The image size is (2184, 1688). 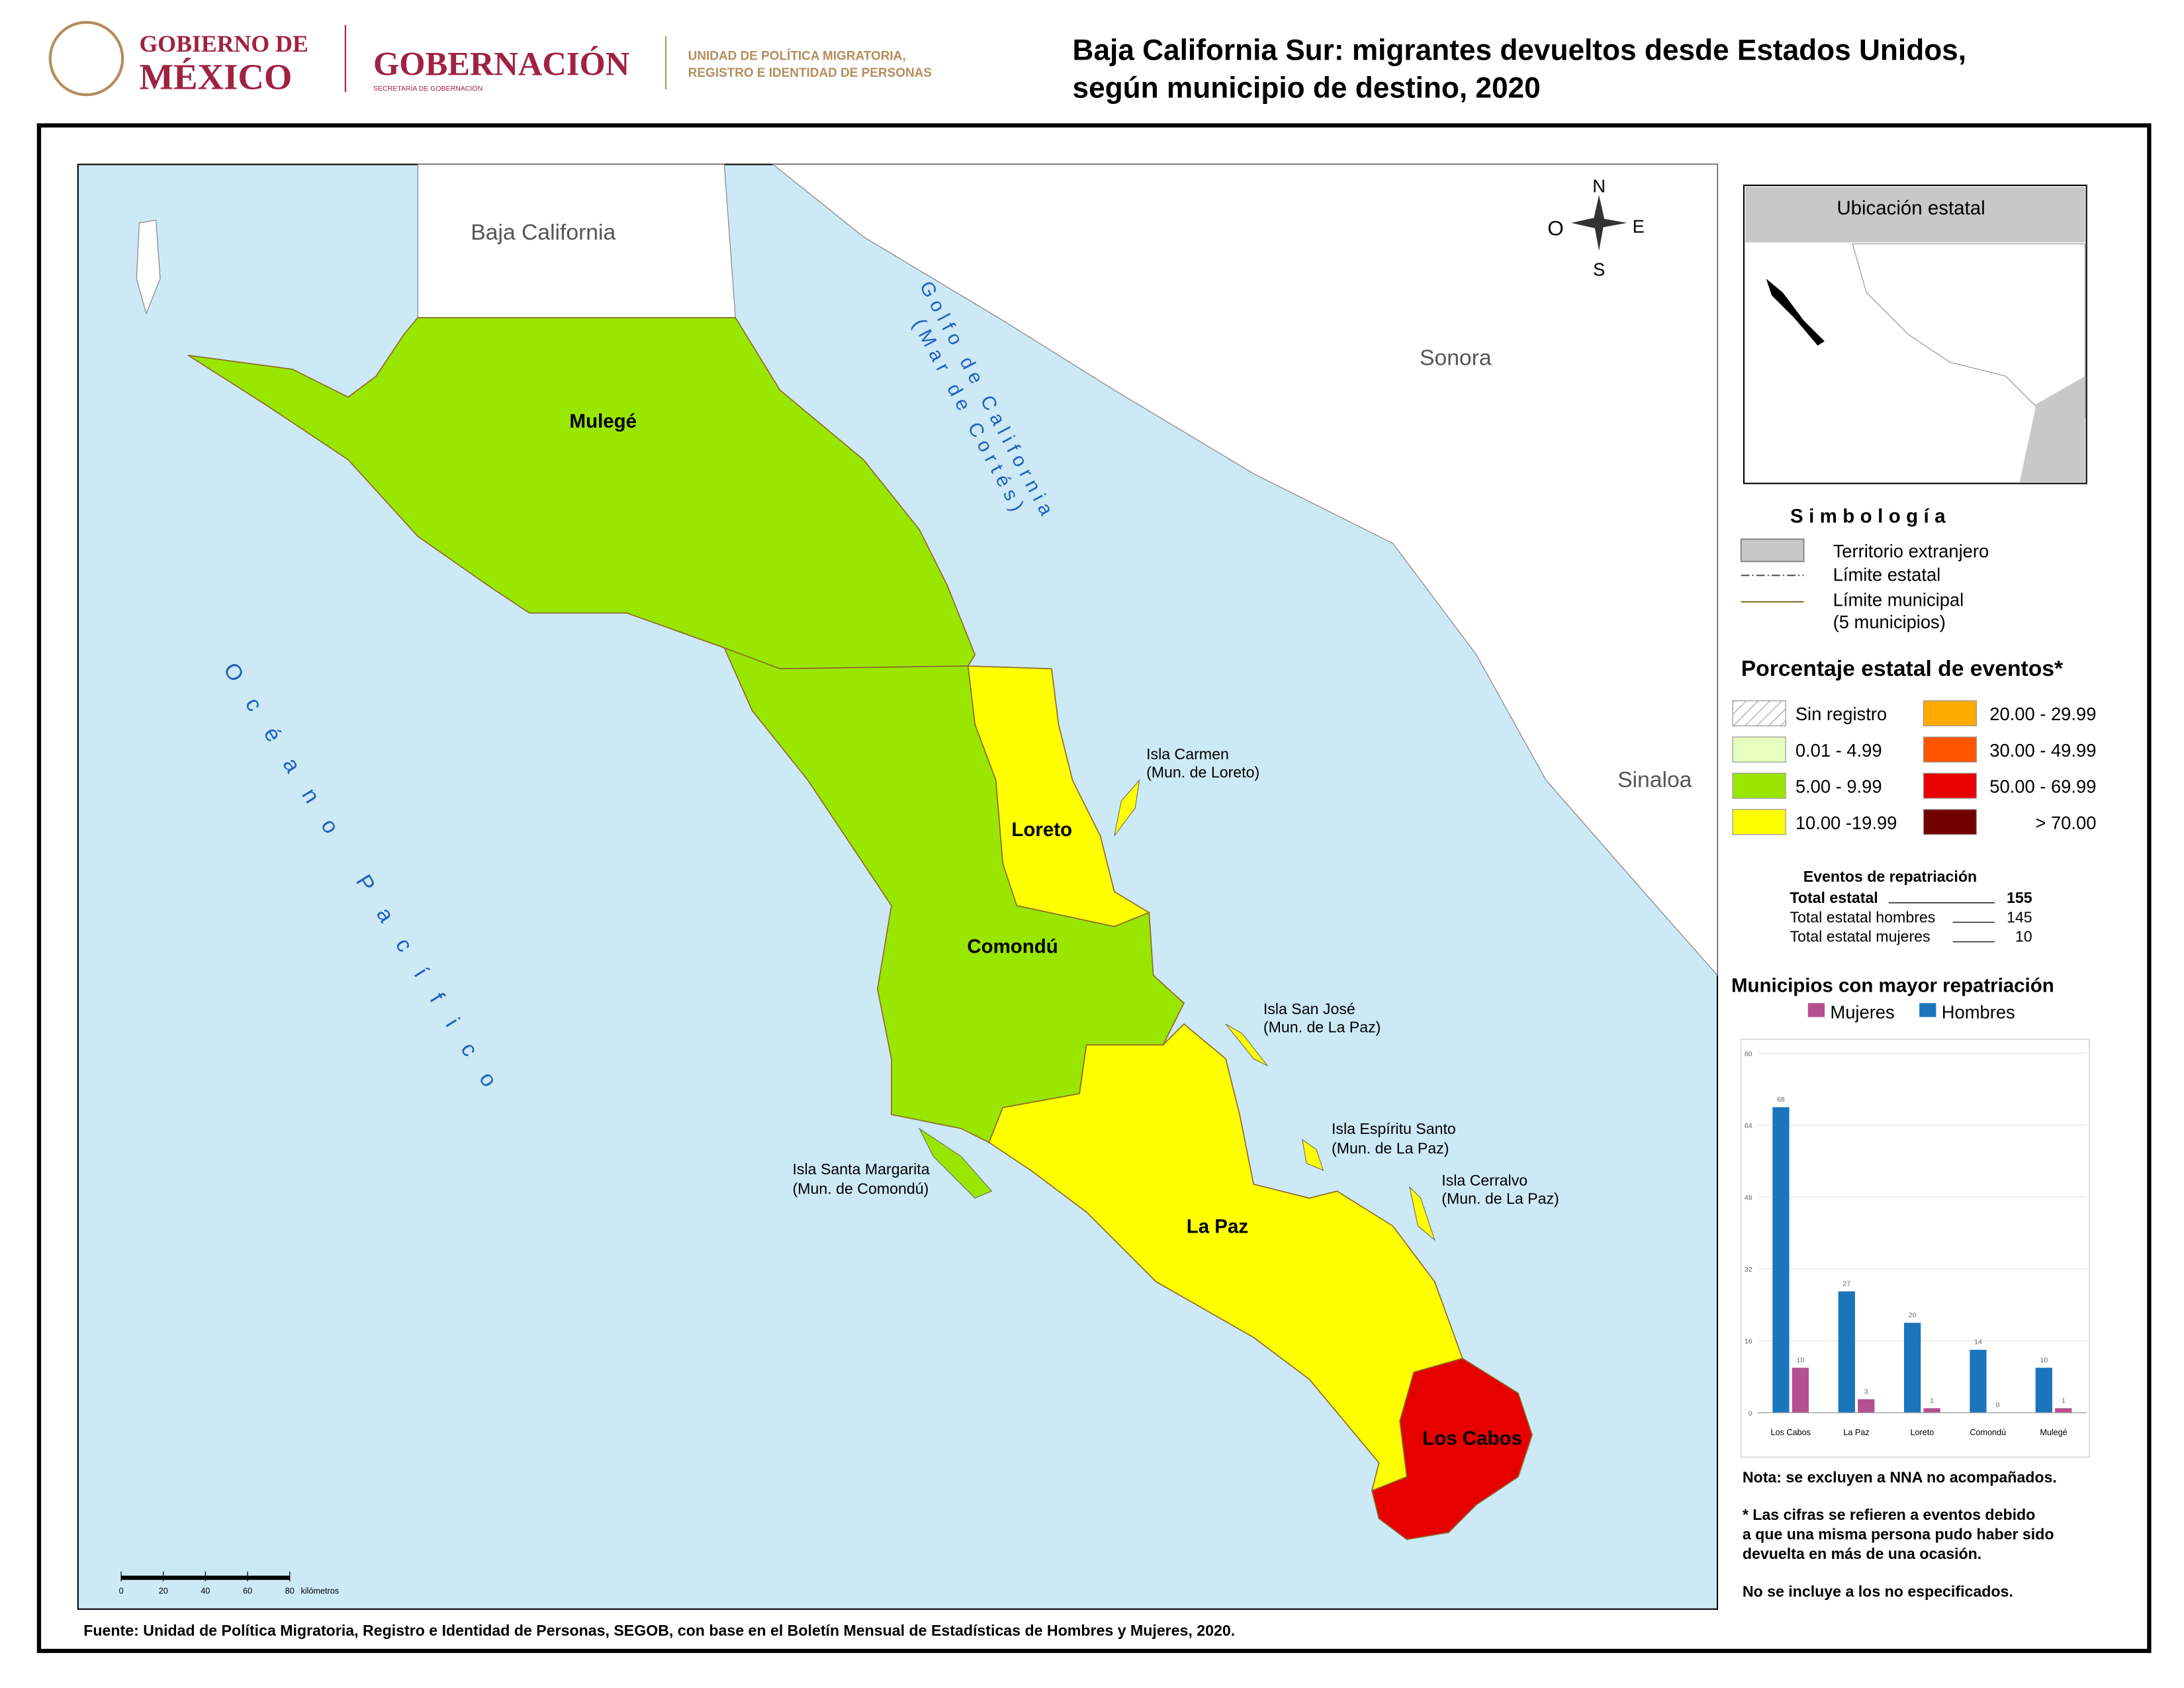 I want to click on value-label: 1, so click(x=1932, y=1401).